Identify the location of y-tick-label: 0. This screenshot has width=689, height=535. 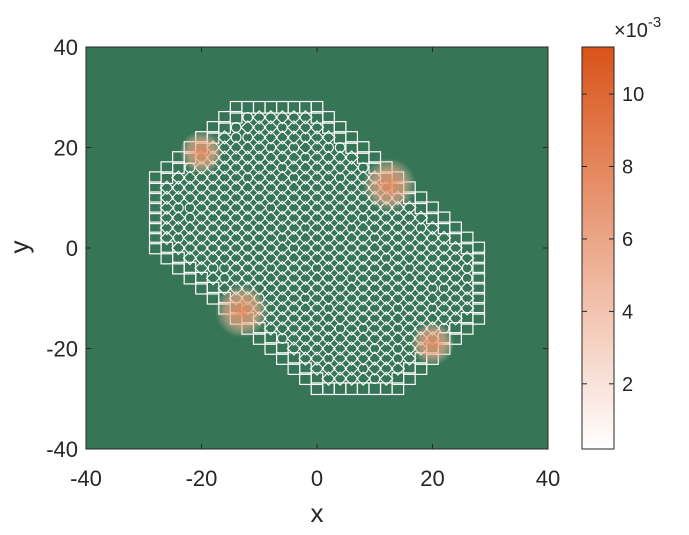
(72, 248).